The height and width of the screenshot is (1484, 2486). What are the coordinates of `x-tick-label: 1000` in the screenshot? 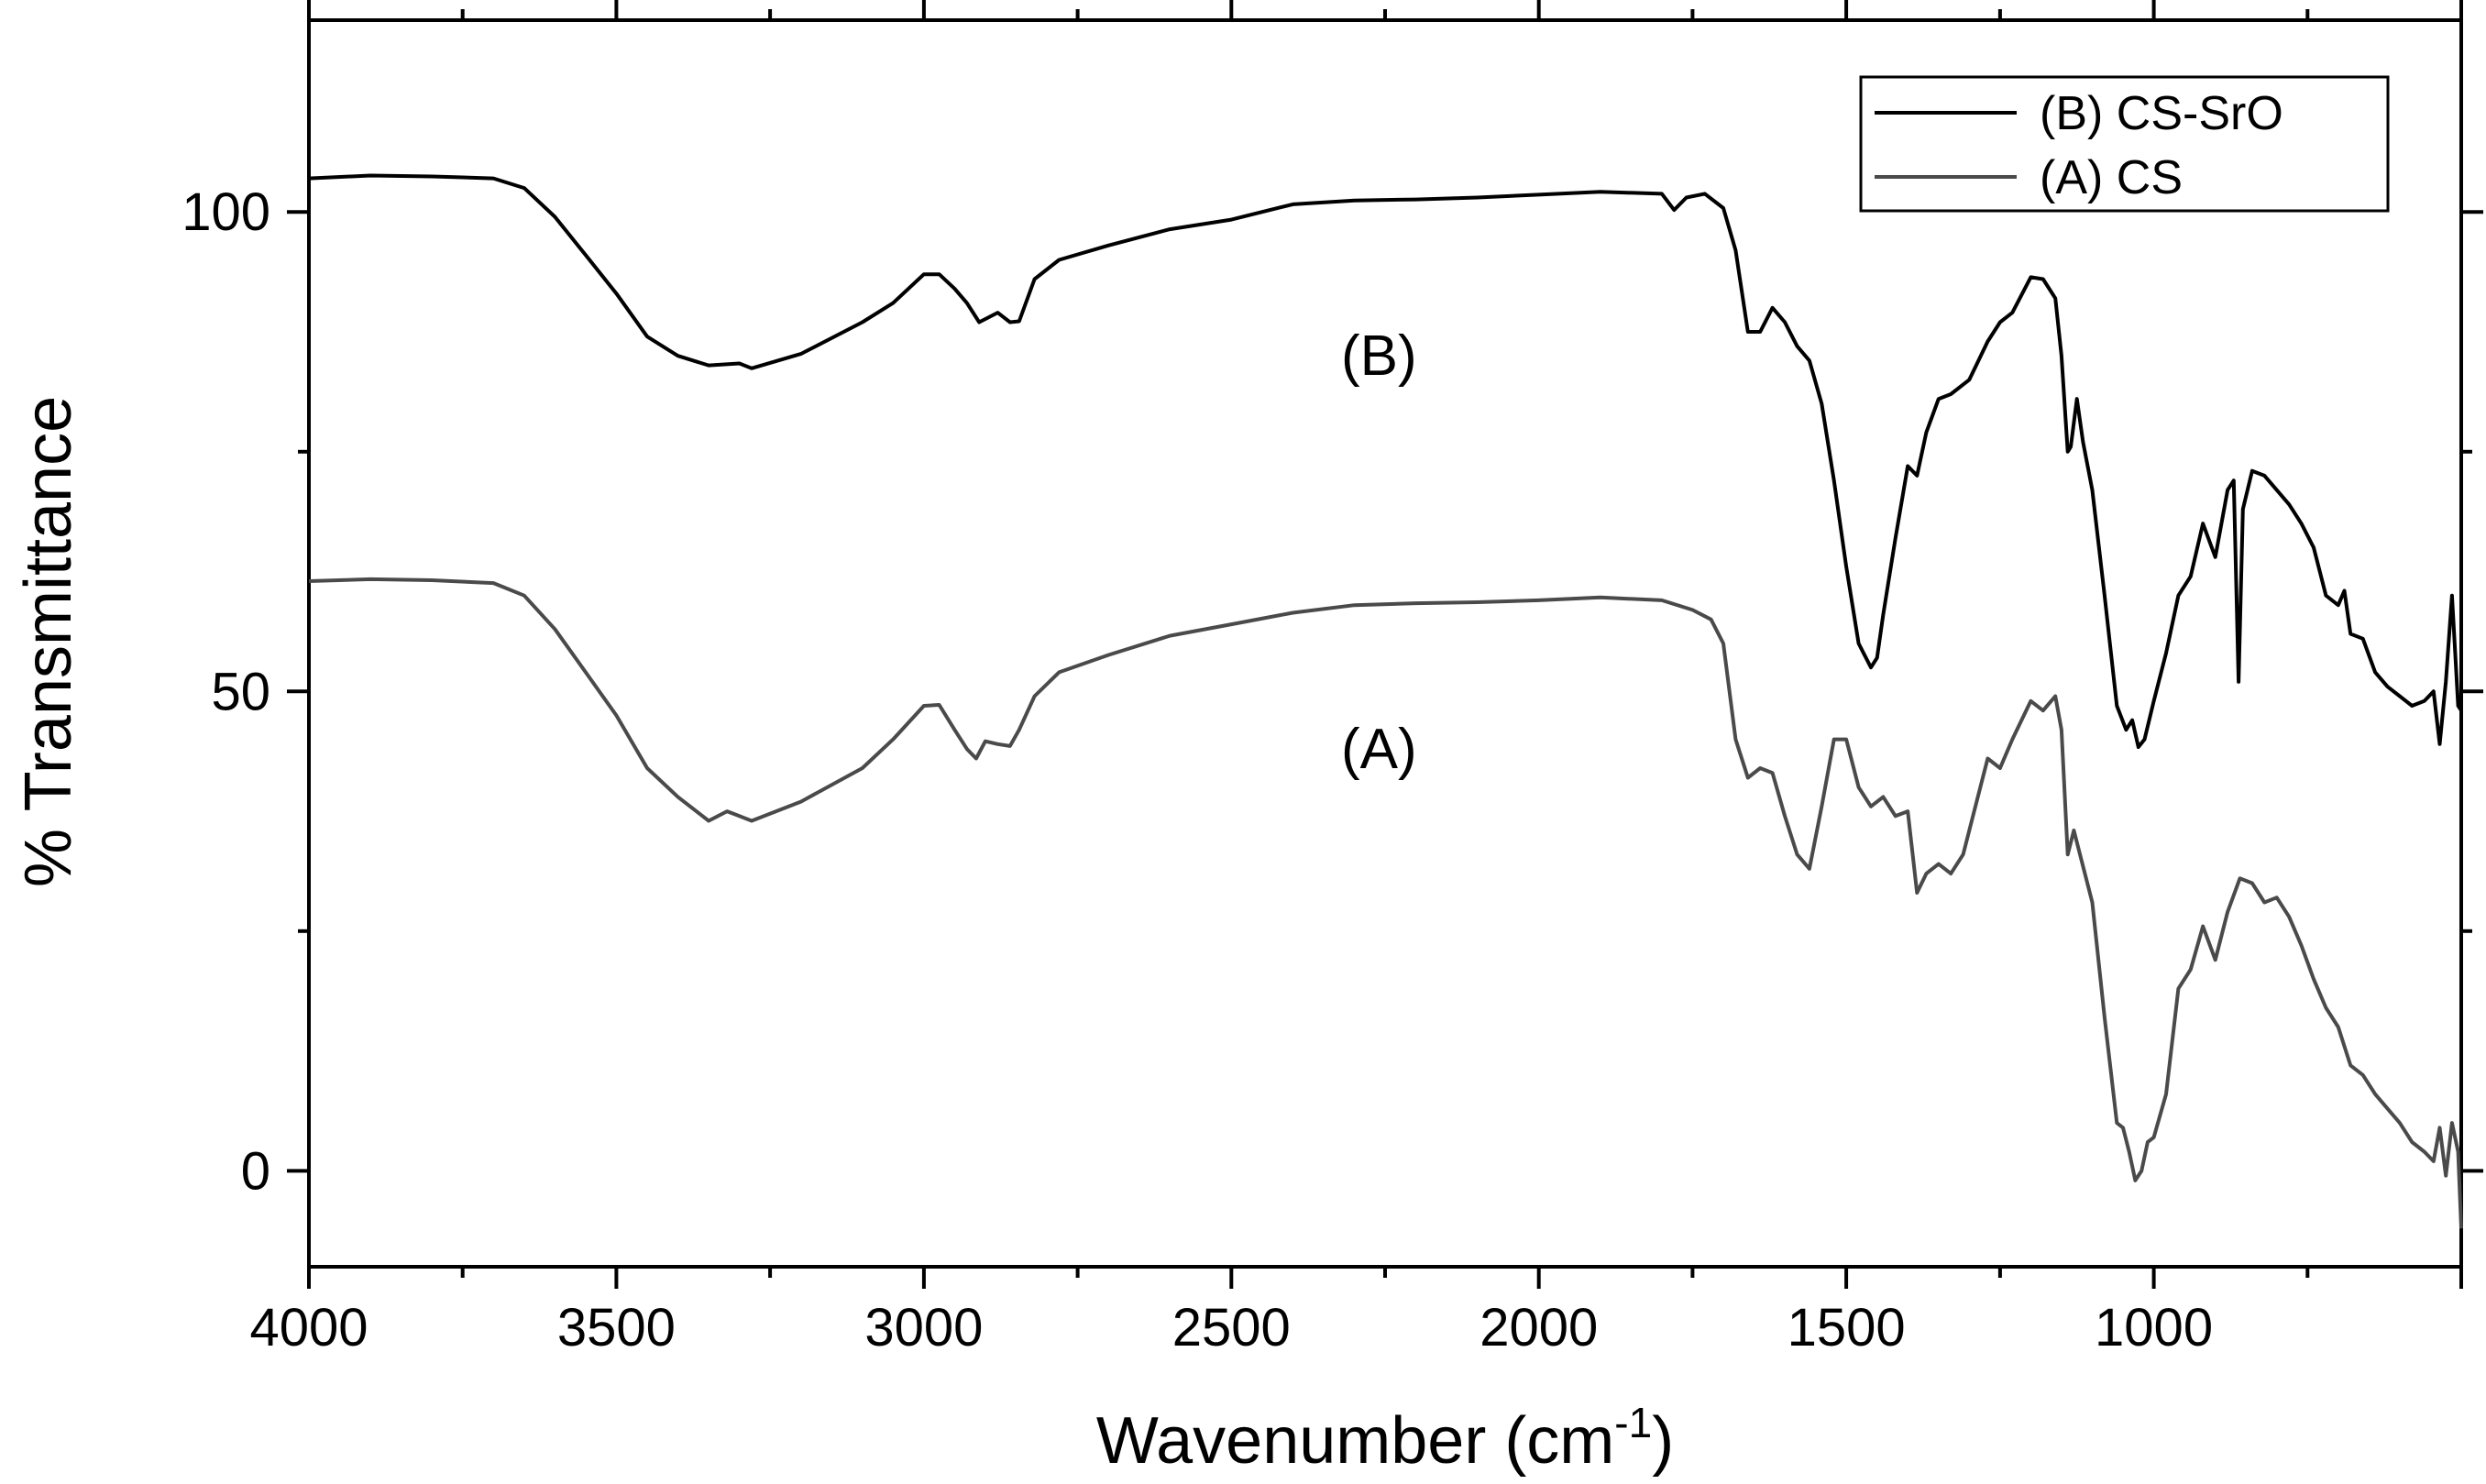 It's located at (2154, 1328).